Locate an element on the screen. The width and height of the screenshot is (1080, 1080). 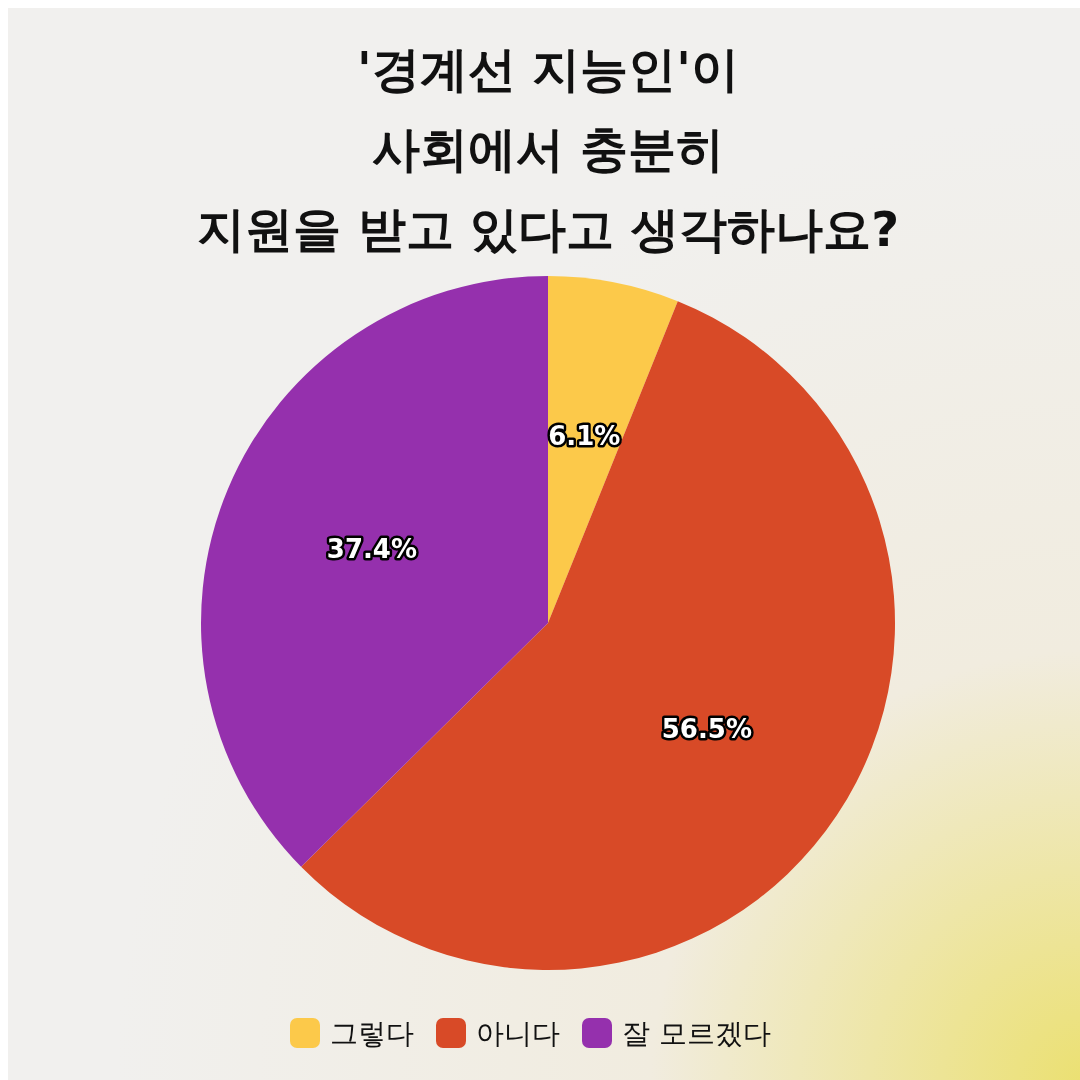
chart-title: '경계선 지능인'이 사회에서 충분히 지원을 받고 있다고 생각하나요? is located at coordinates (548, 149).